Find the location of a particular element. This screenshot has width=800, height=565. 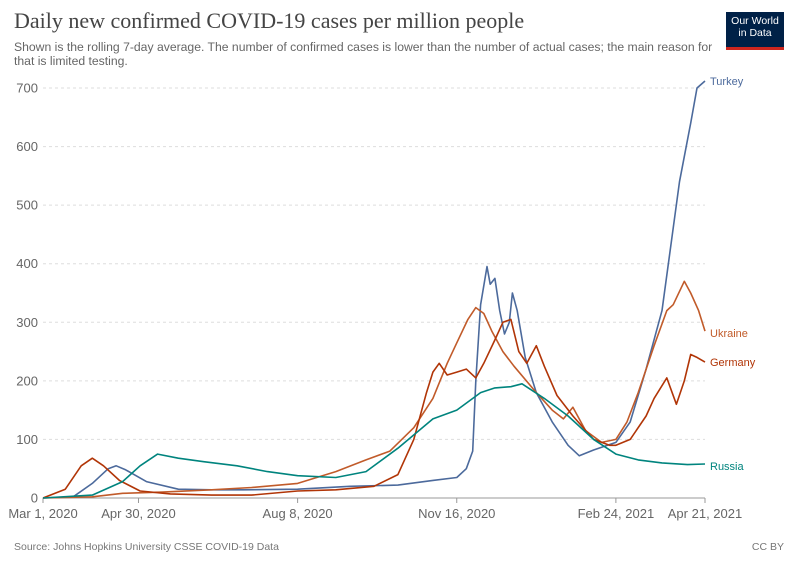

y-tick-label: 300 is located at coordinates (27, 322).